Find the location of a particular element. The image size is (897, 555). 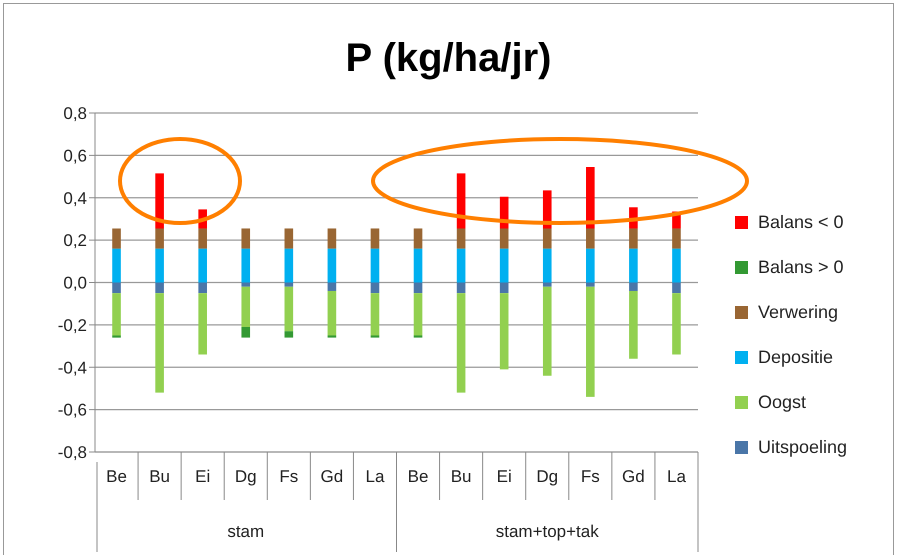

legend-label: Oogst is located at coordinates (782, 402).